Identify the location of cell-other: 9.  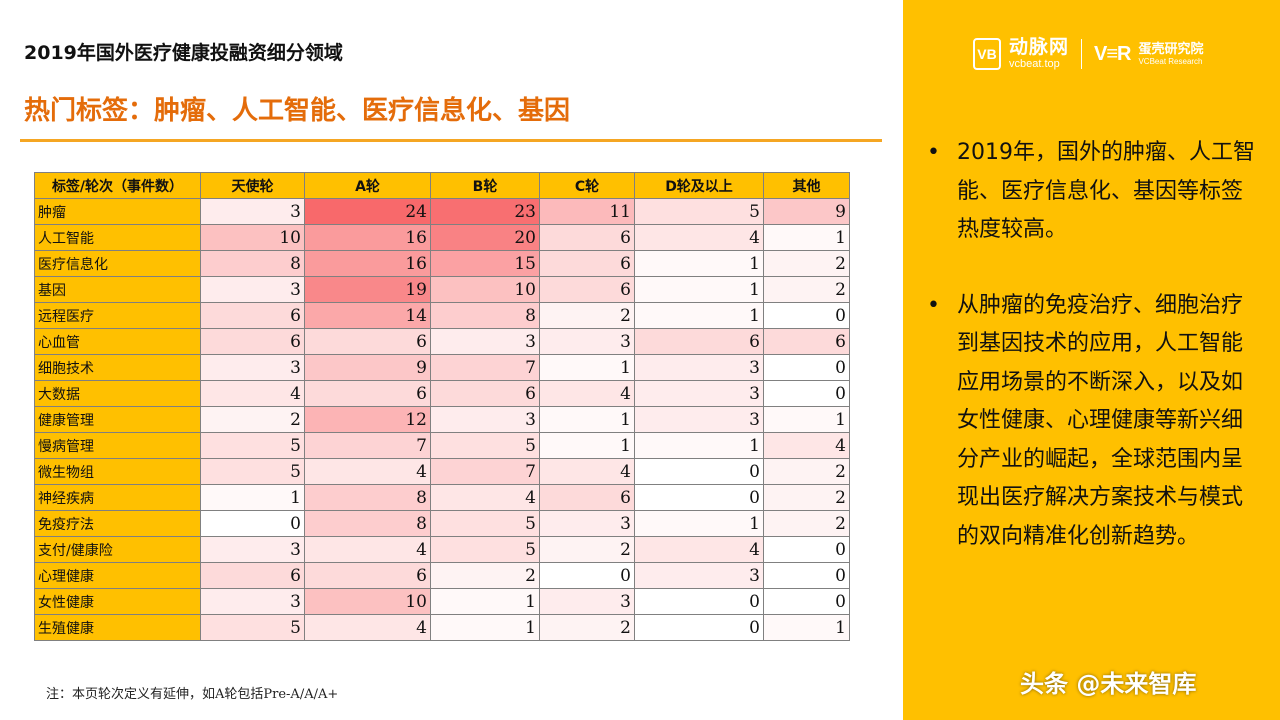
(806, 211).